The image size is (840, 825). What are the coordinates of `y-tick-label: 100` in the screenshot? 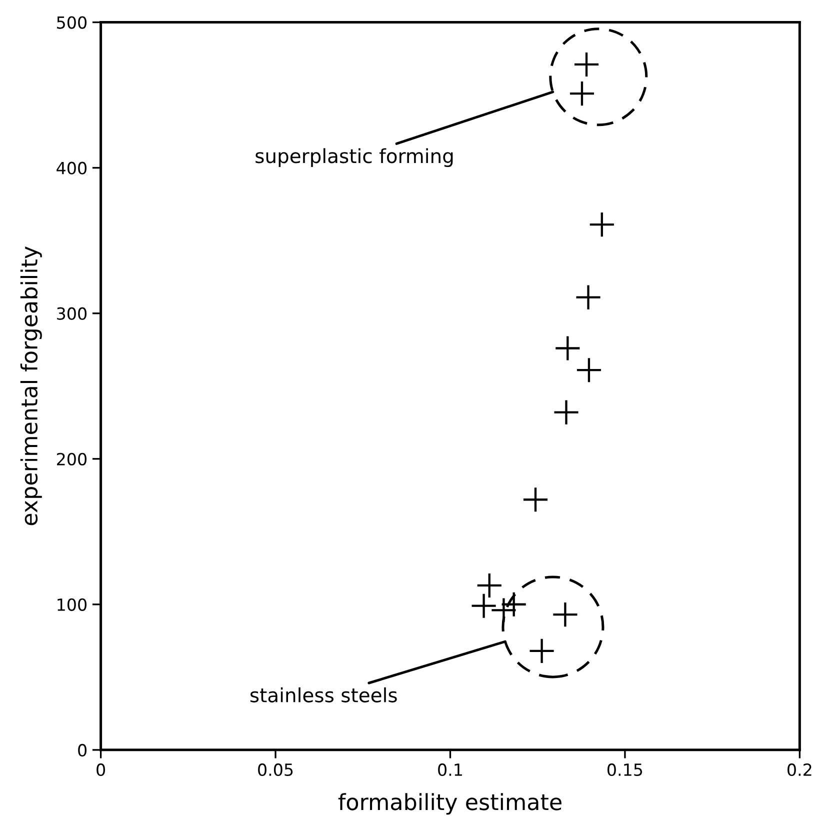 It's located at (72, 604).